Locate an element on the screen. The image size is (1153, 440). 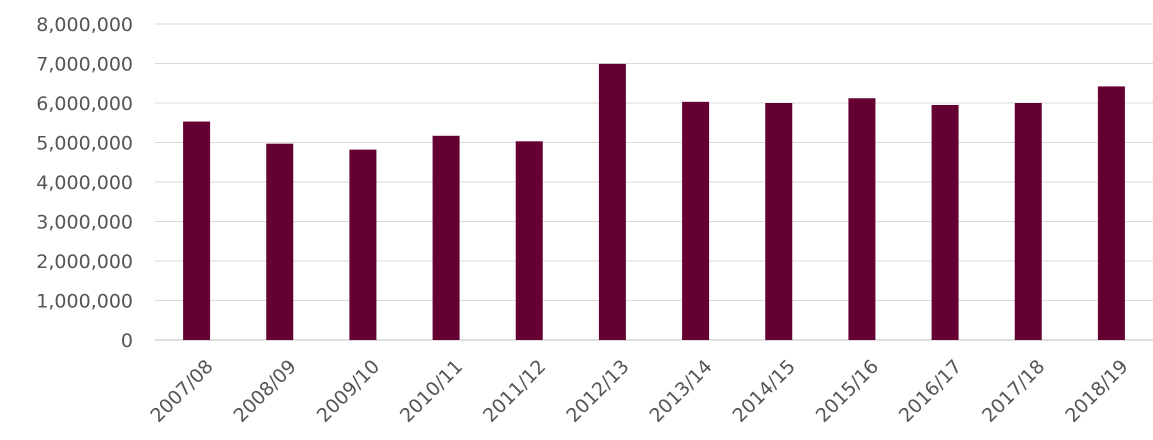
x-category-label: 2008/09 is located at coordinates (265, 391).